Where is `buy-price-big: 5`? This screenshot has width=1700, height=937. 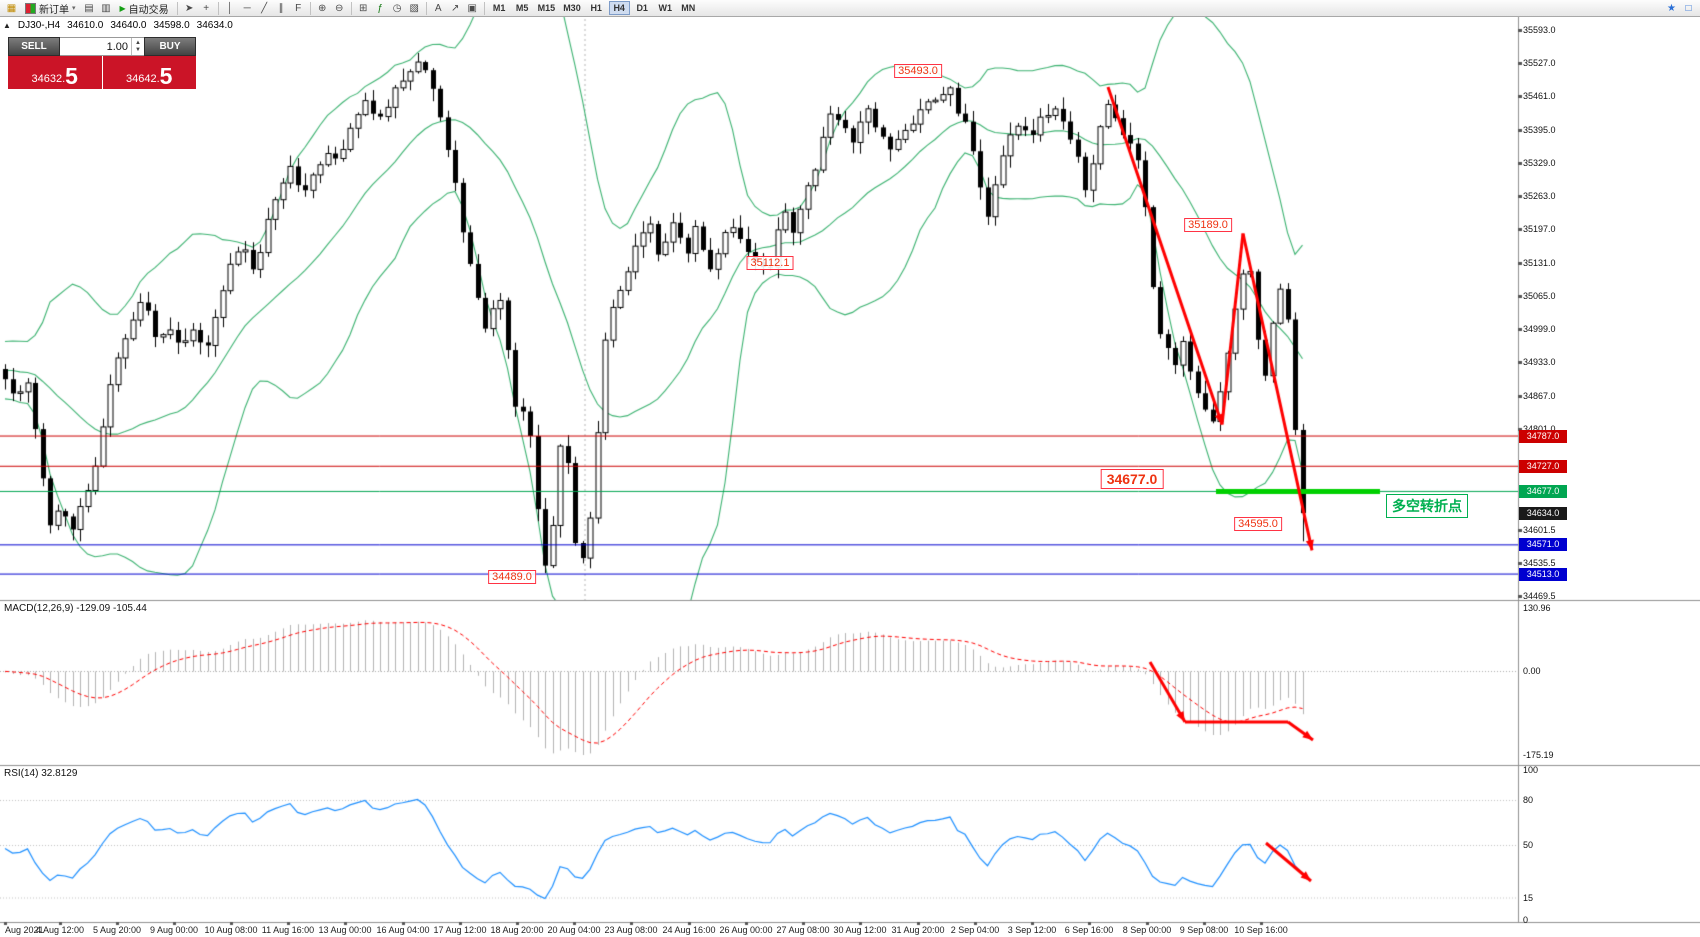
buy-price-big: 5 is located at coordinates (166, 76).